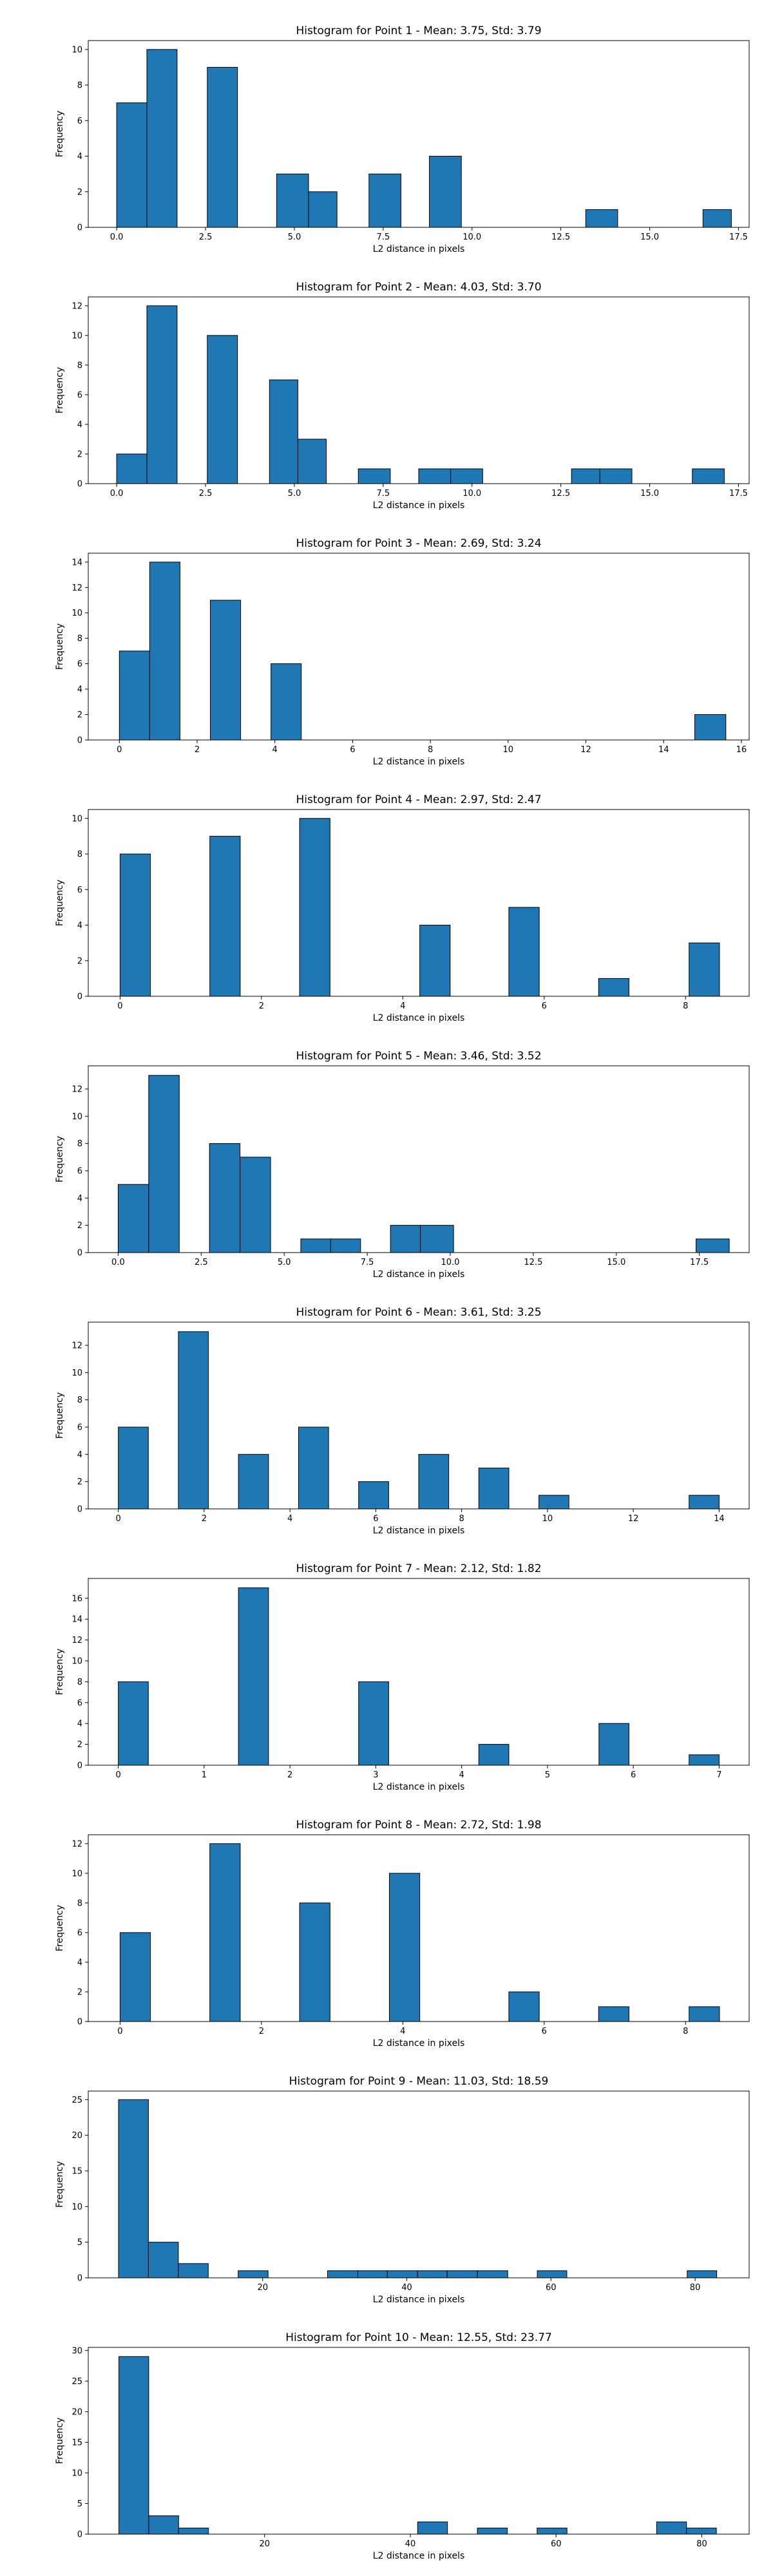 The image size is (773, 2576). What do you see at coordinates (77, 2171) in the screenshot?
I see `y-tick-label: 15` at bounding box center [77, 2171].